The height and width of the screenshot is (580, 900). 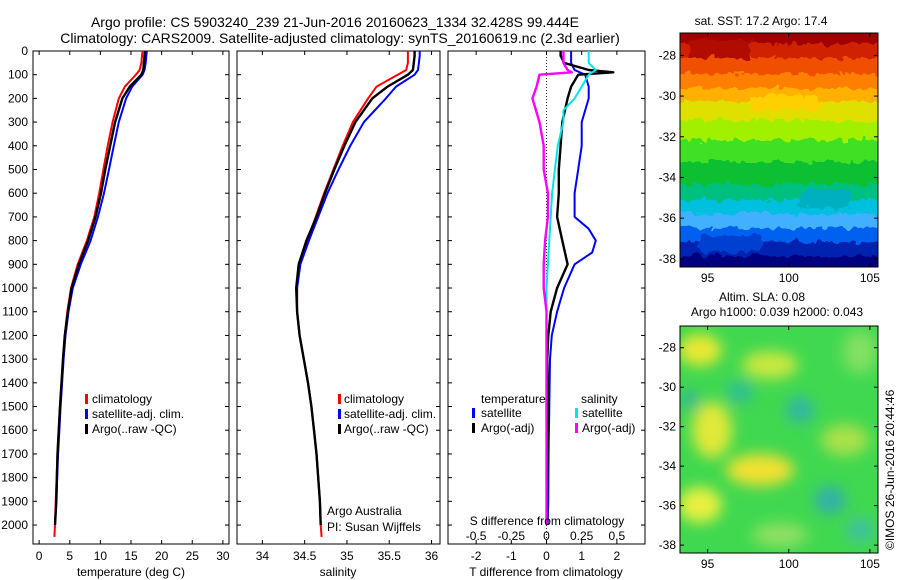 What do you see at coordinates (546, 536) in the screenshot?
I see `s-tick-label: 0` at bounding box center [546, 536].